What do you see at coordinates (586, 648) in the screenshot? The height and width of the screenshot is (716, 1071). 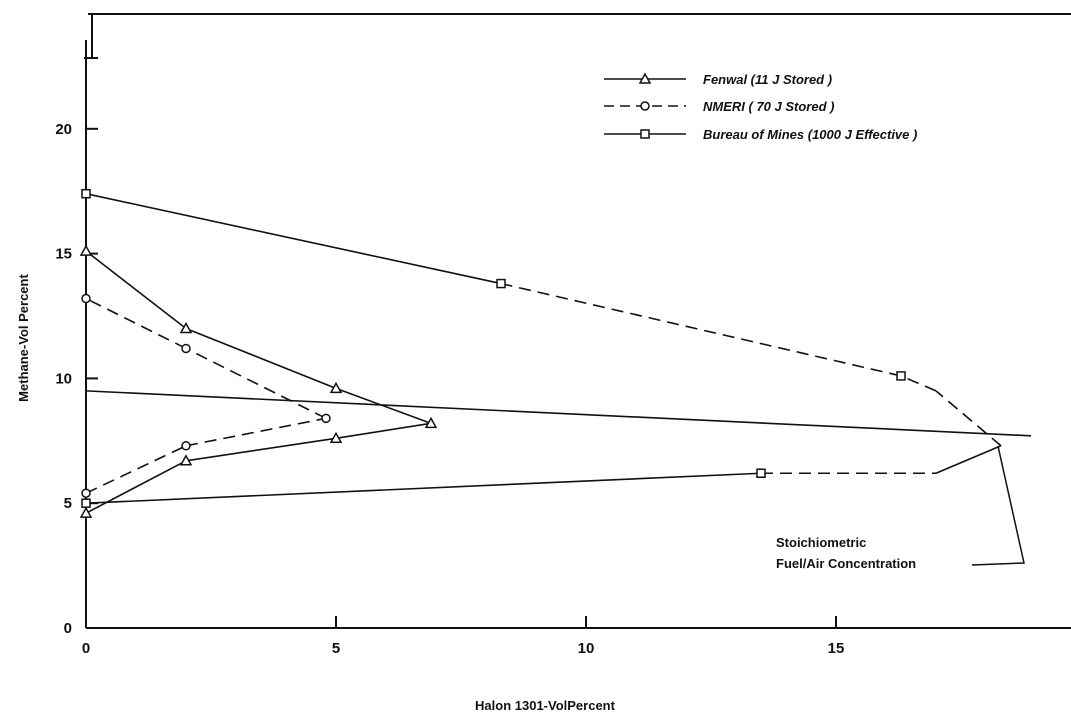 I see `x-tick-label: 10` at bounding box center [586, 648].